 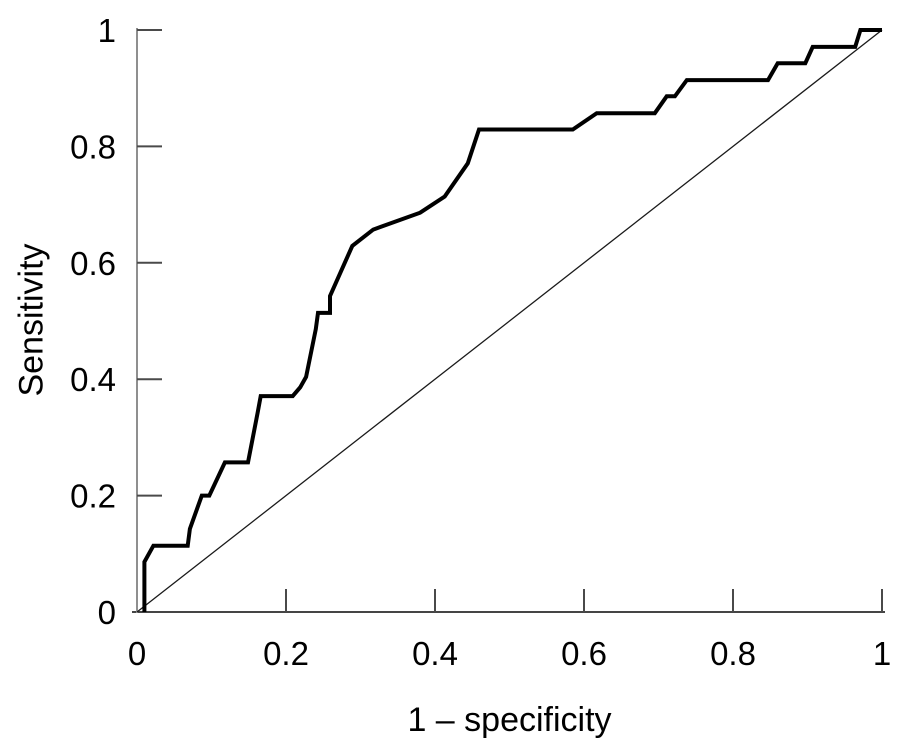 I want to click on x-tick-label: 0.6, so click(x=584, y=653).